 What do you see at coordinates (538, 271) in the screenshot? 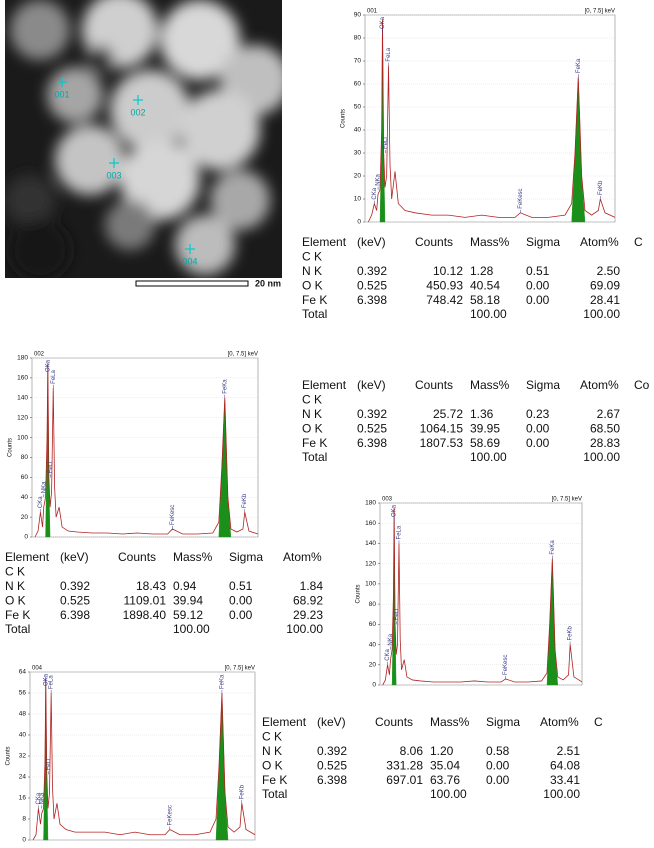
I see `table-cell: 0.51` at bounding box center [538, 271].